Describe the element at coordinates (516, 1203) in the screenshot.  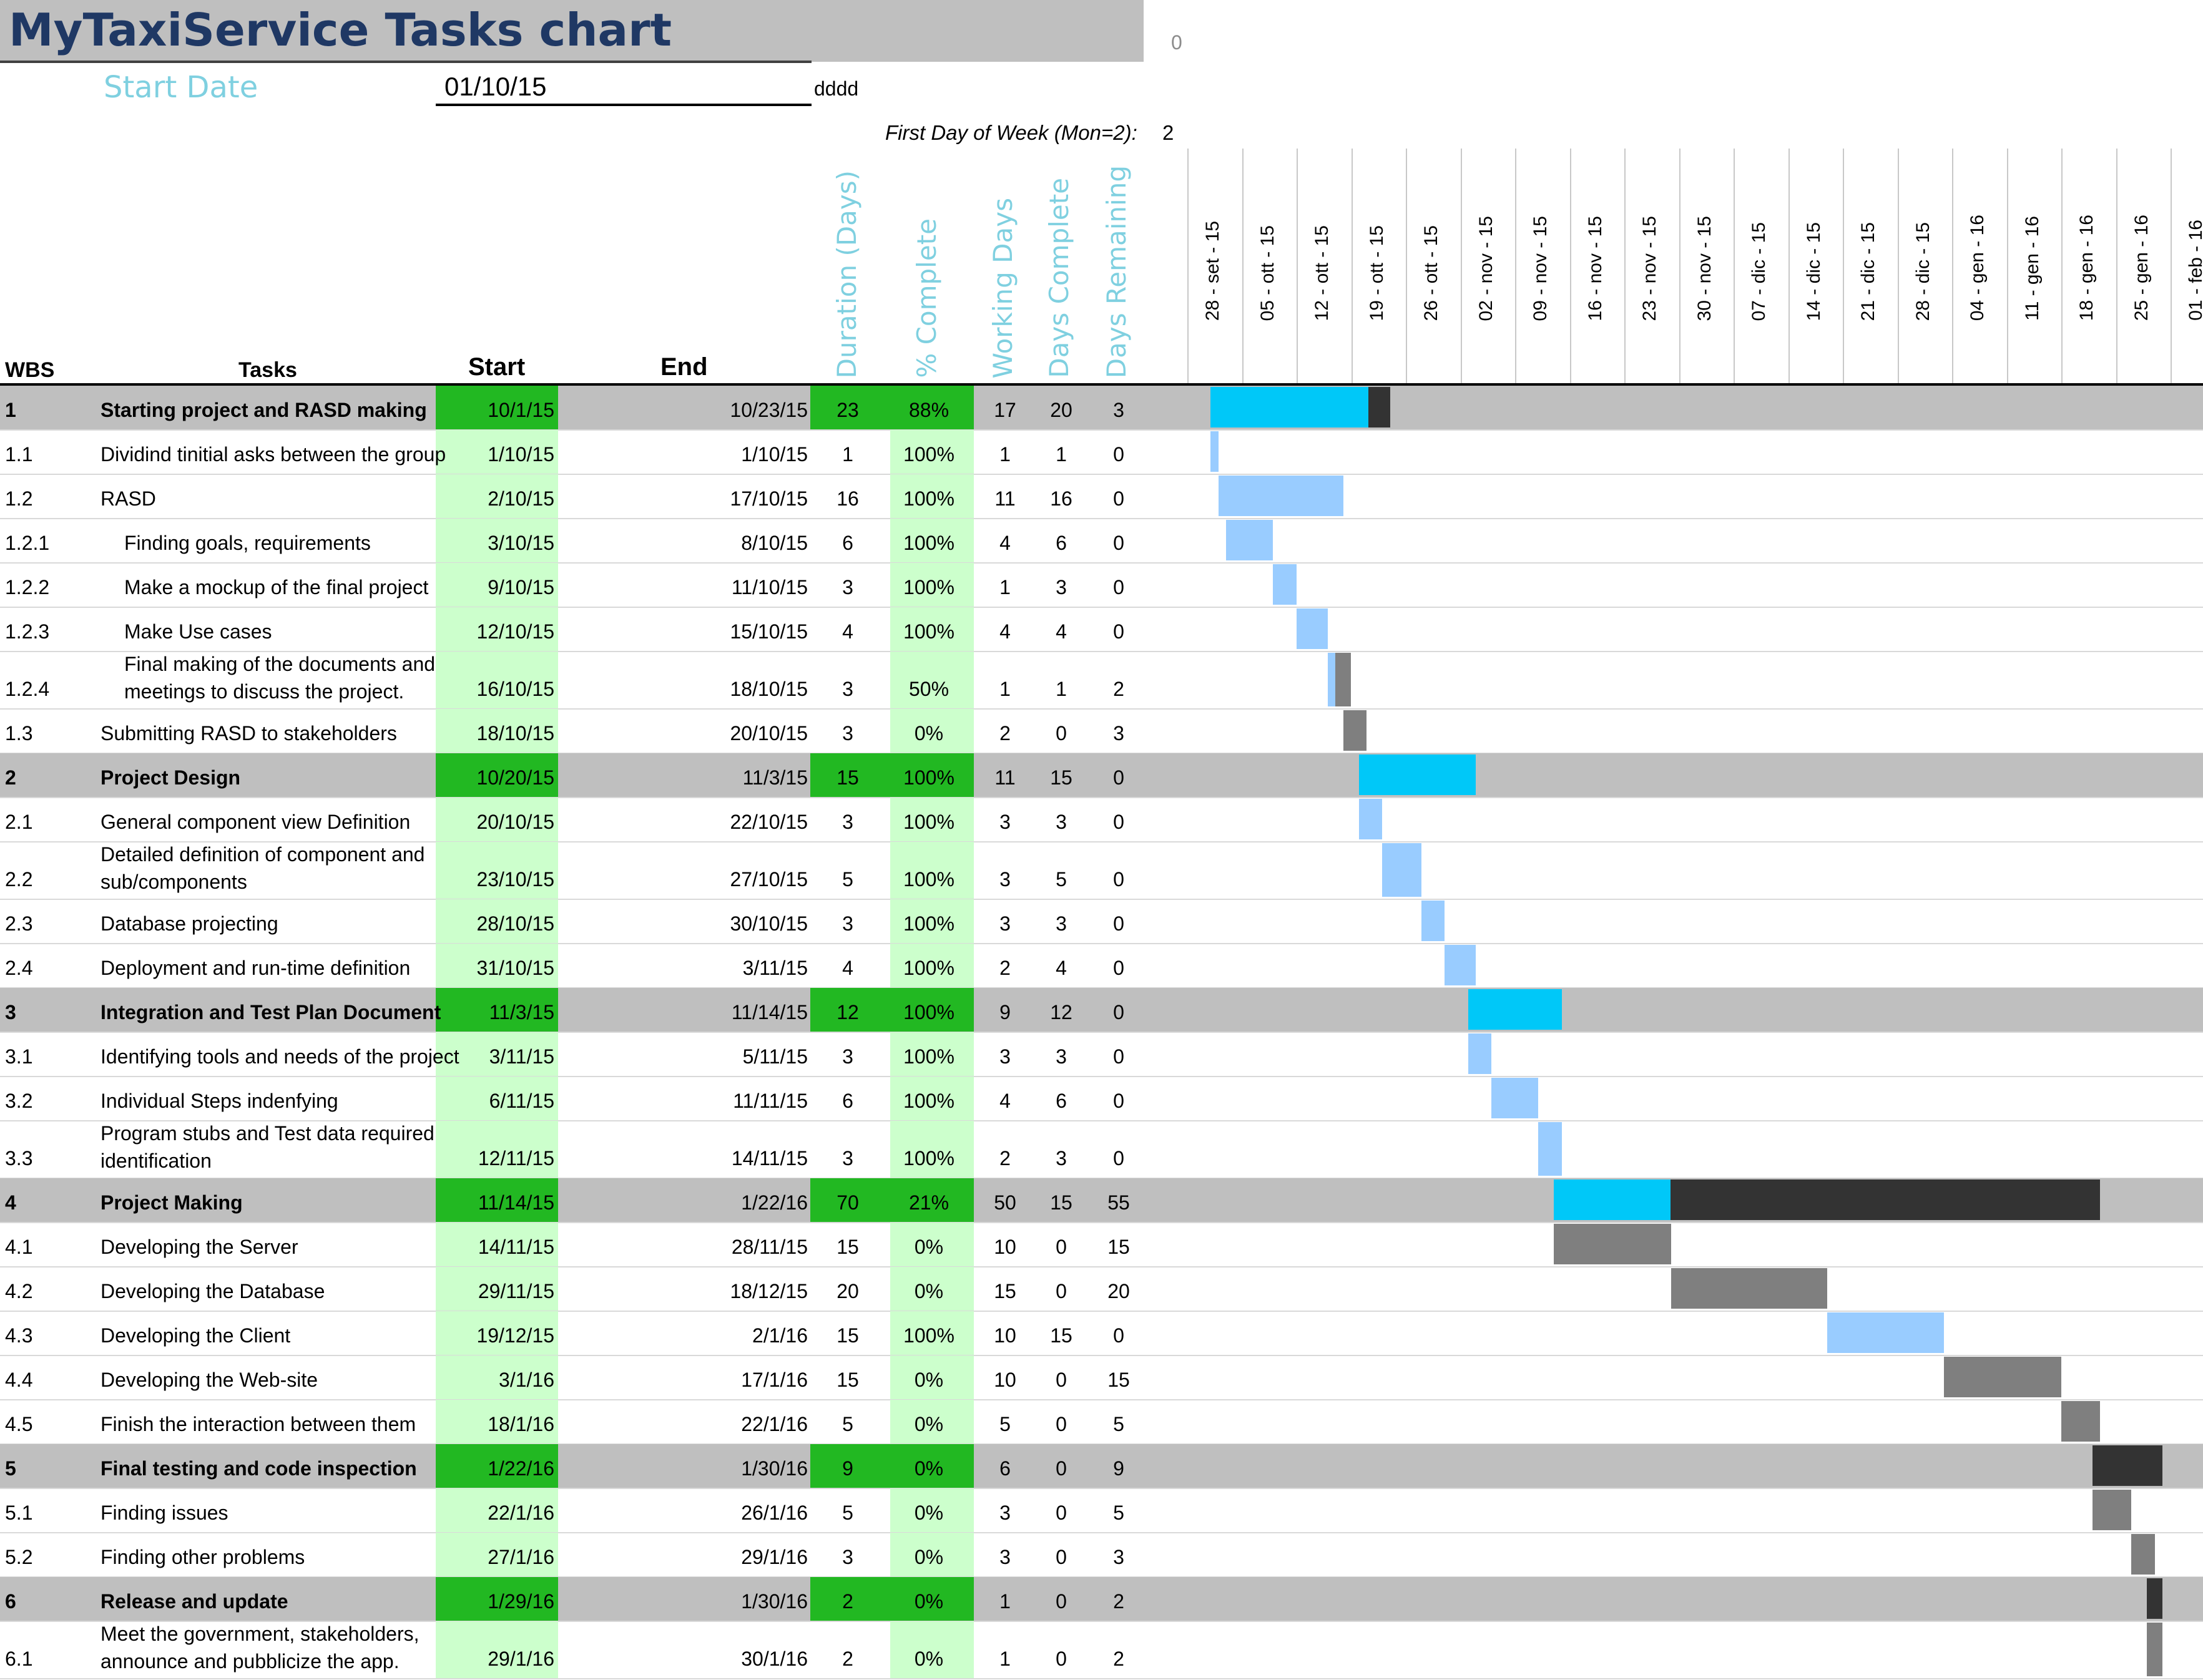
I see `start-cell: 11/14/15` at that location.